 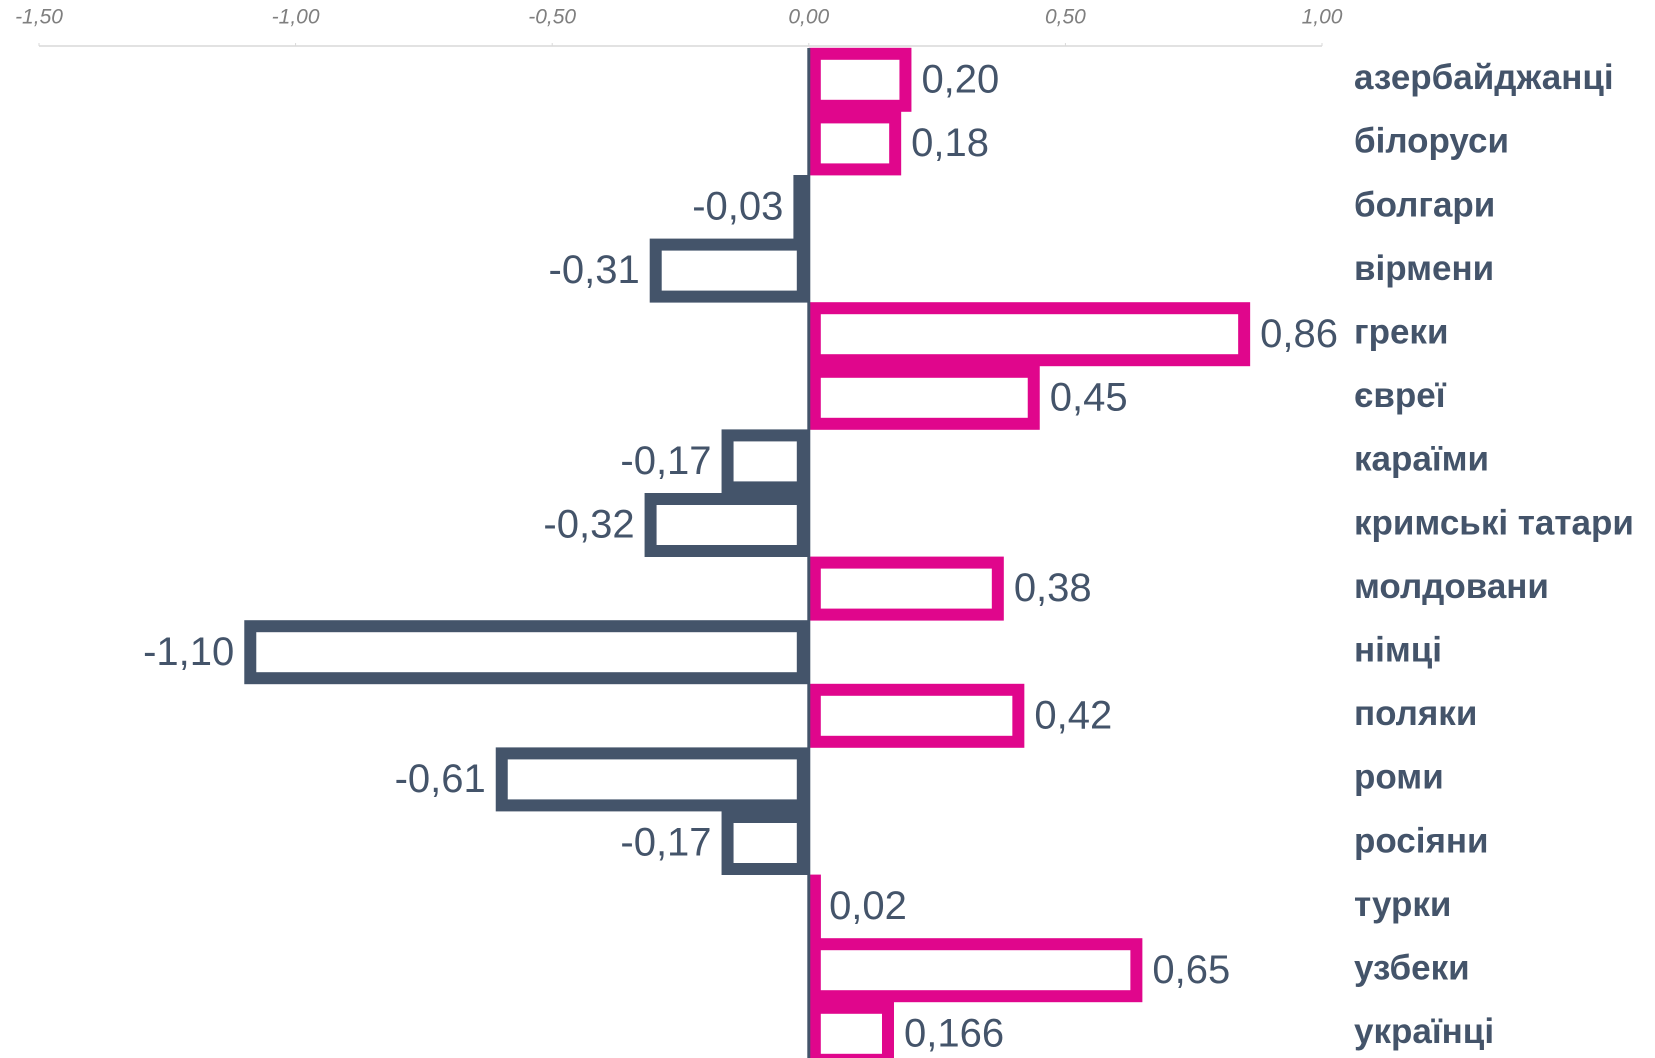 What do you see at coordinates (1412, 967) in the screenshot?
I see `category-label: узбеки` at bounding box center [1412, 967].